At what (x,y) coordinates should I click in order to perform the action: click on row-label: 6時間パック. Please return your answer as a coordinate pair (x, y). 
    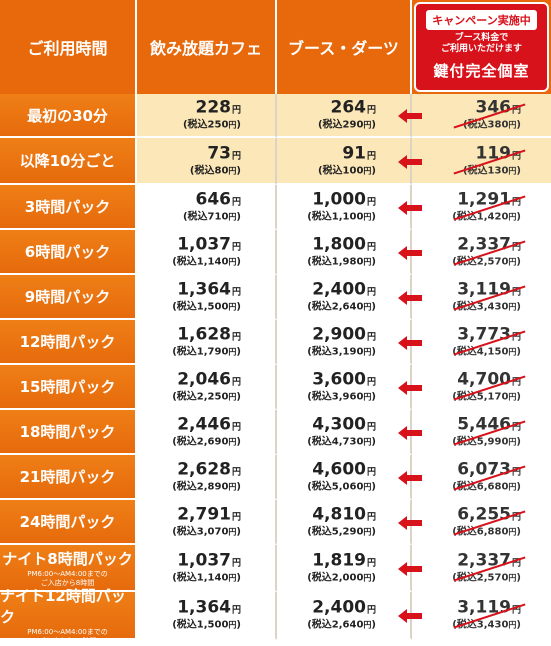
    Looking at the image, I should click on (67, 252).